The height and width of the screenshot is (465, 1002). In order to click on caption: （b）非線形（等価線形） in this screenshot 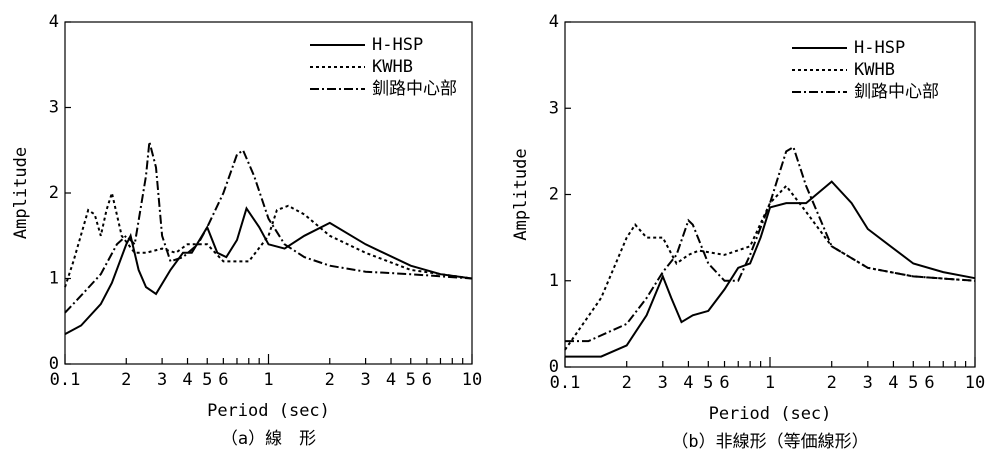, I will do `click(769, 442)`.